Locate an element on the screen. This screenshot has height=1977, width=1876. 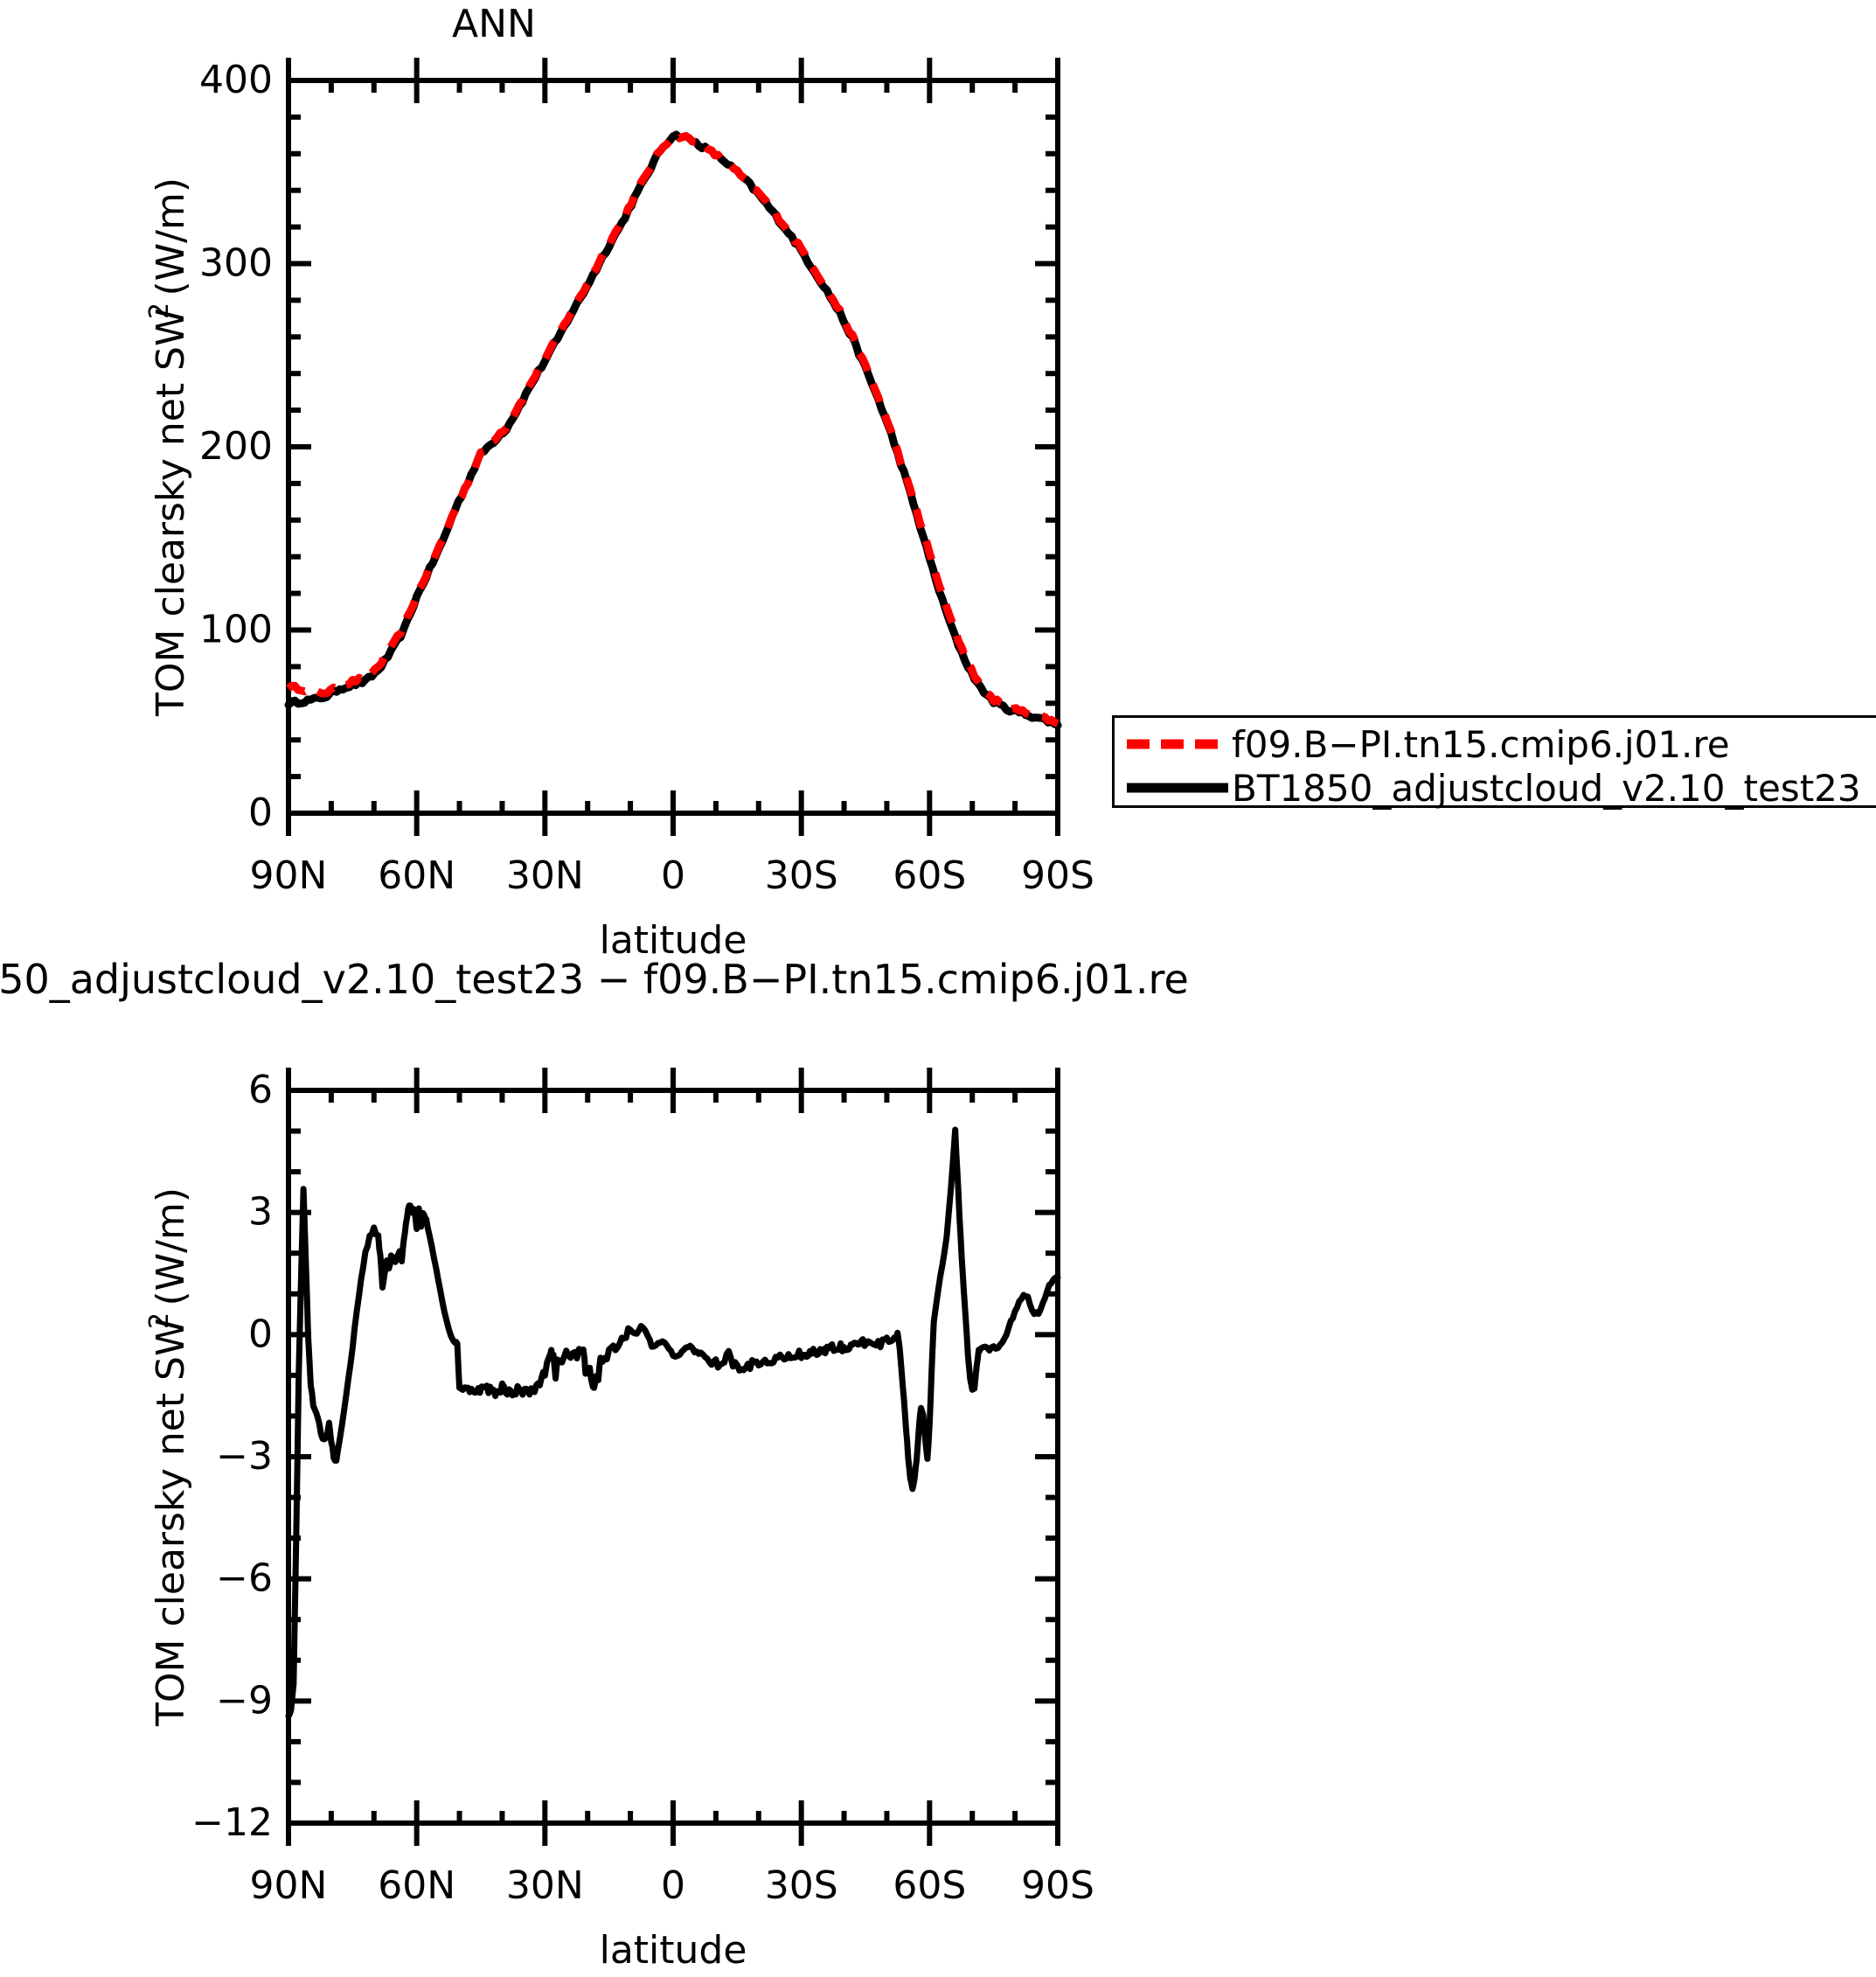
series-line-test is located at coordinates (673, 429).